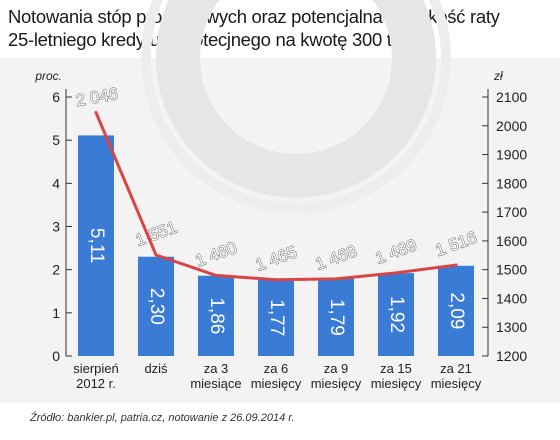 The image size is (560, 440). I want to click on rate-value-label: 1 468, so click(336, 258).